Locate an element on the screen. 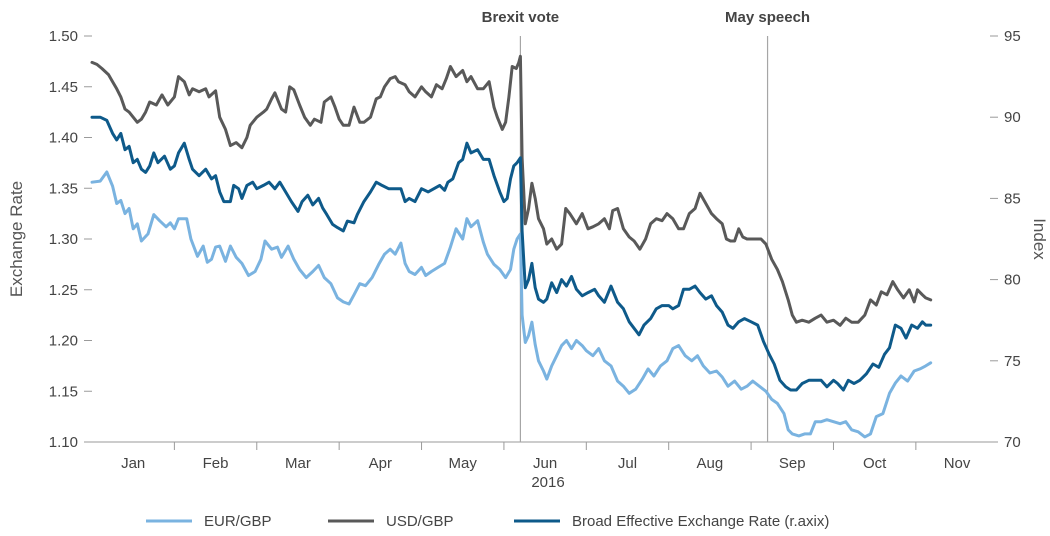  y-tick-label: 1.35 is located at coordinates (63, 188).